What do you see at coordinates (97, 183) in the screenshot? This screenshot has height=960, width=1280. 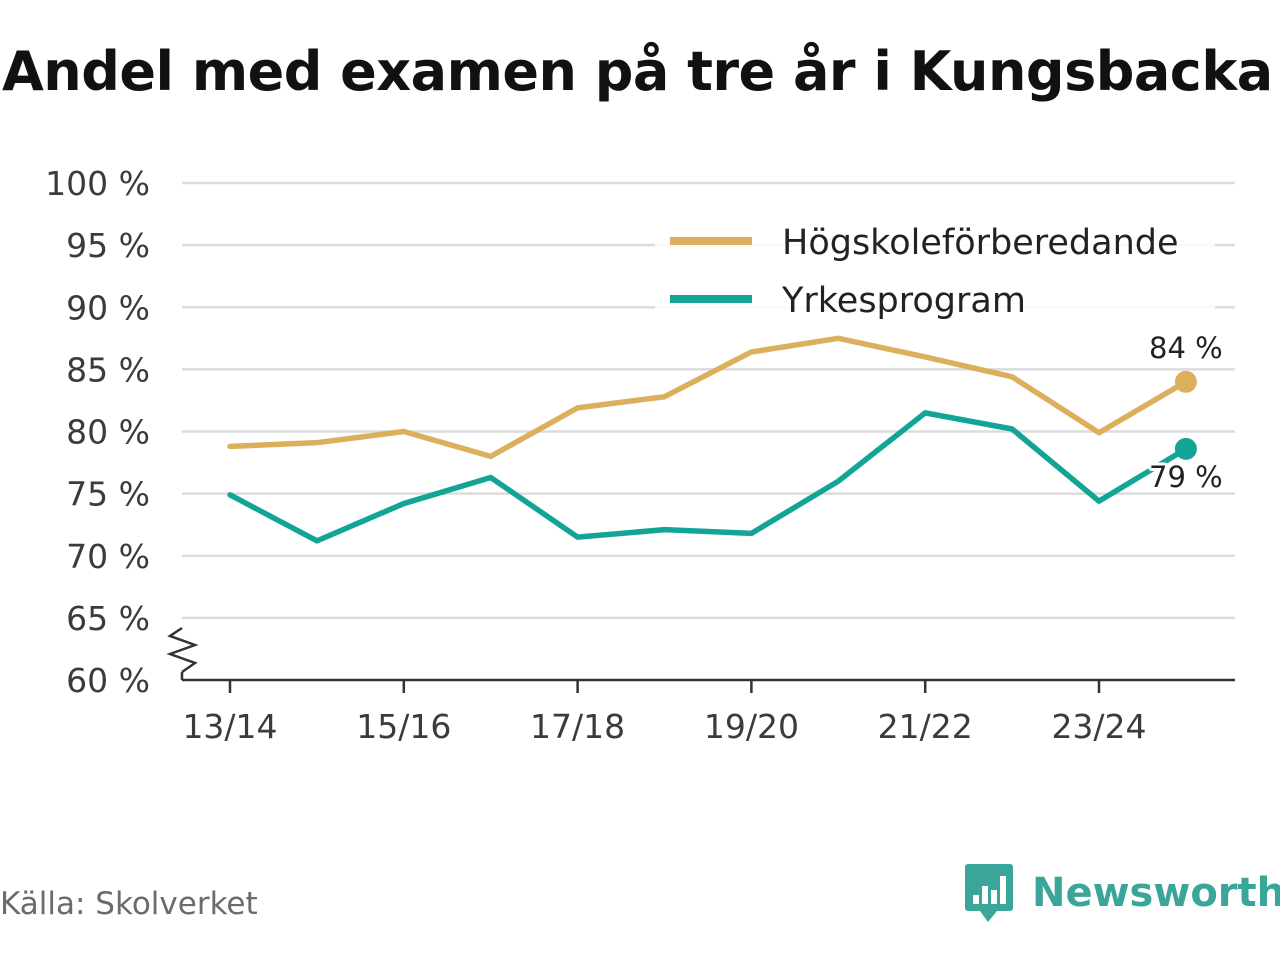 I see `y-tick-label: 100 %` at bounding box center [97, 183].